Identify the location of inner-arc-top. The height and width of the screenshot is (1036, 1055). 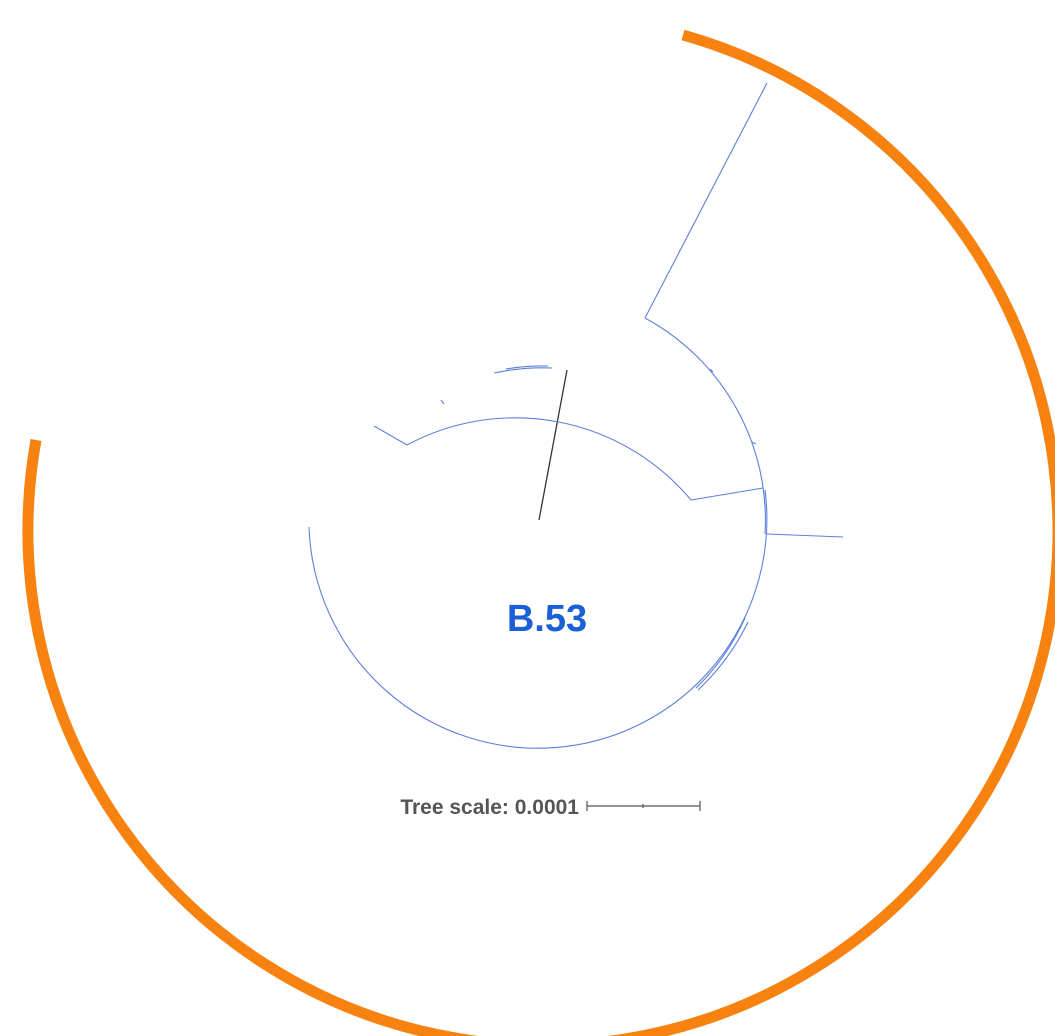
(549, 459).